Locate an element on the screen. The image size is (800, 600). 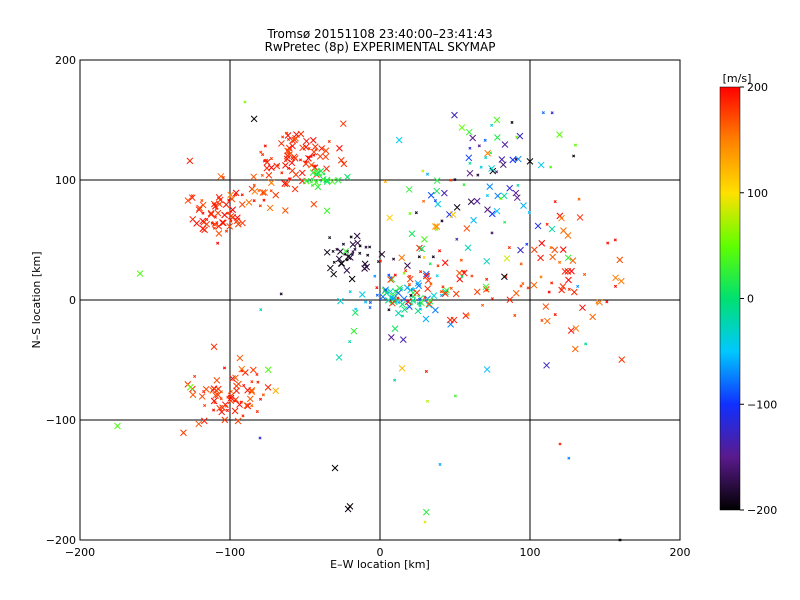
colorbar-tick-label: 0 is located at coordinates (750, 299).